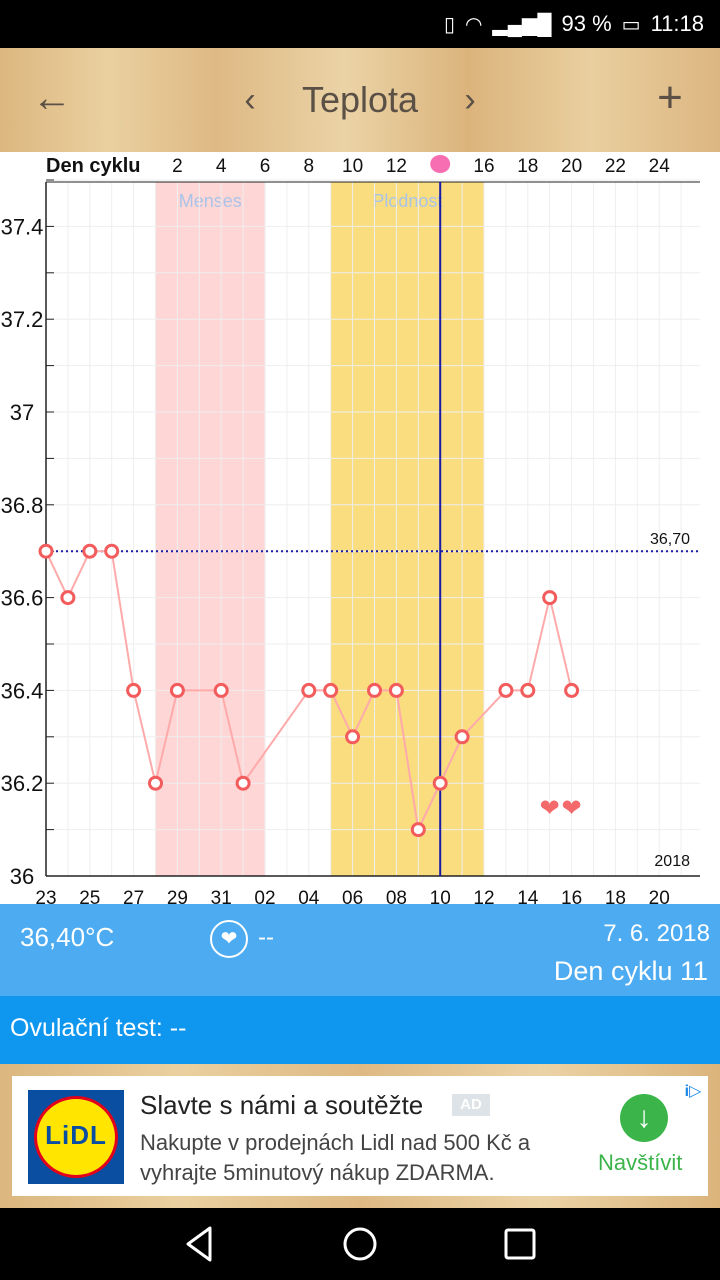  What do you see at coordinates (571, 166) in the screenshot?
I see `top-tick-label: 20` at bounding box center [571, 166].